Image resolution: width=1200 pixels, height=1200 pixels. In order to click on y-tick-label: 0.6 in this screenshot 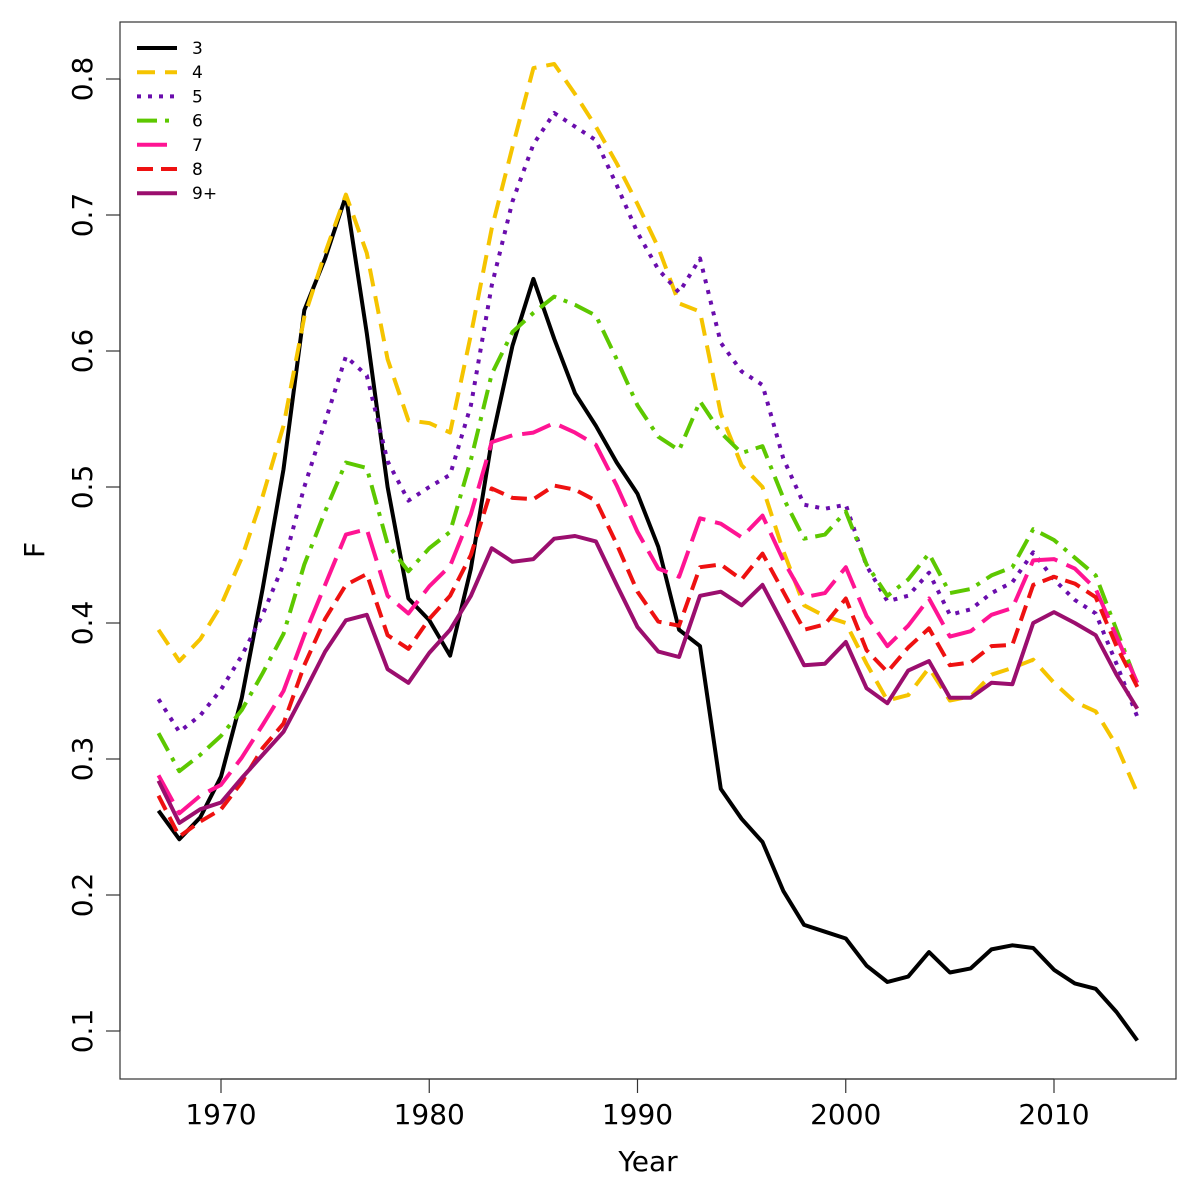, I will do `click(82, 351)`.